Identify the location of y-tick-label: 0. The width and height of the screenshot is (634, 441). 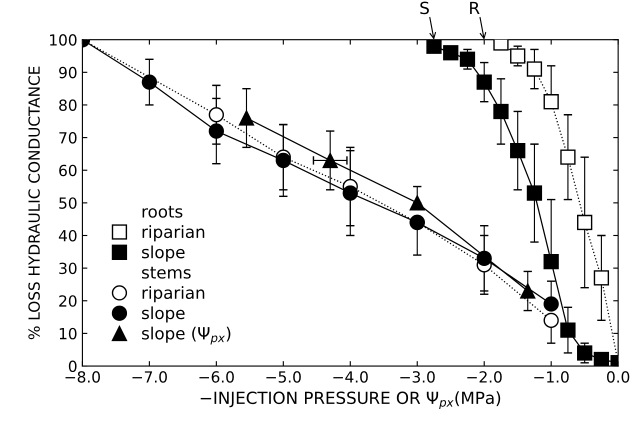
(72, 366).